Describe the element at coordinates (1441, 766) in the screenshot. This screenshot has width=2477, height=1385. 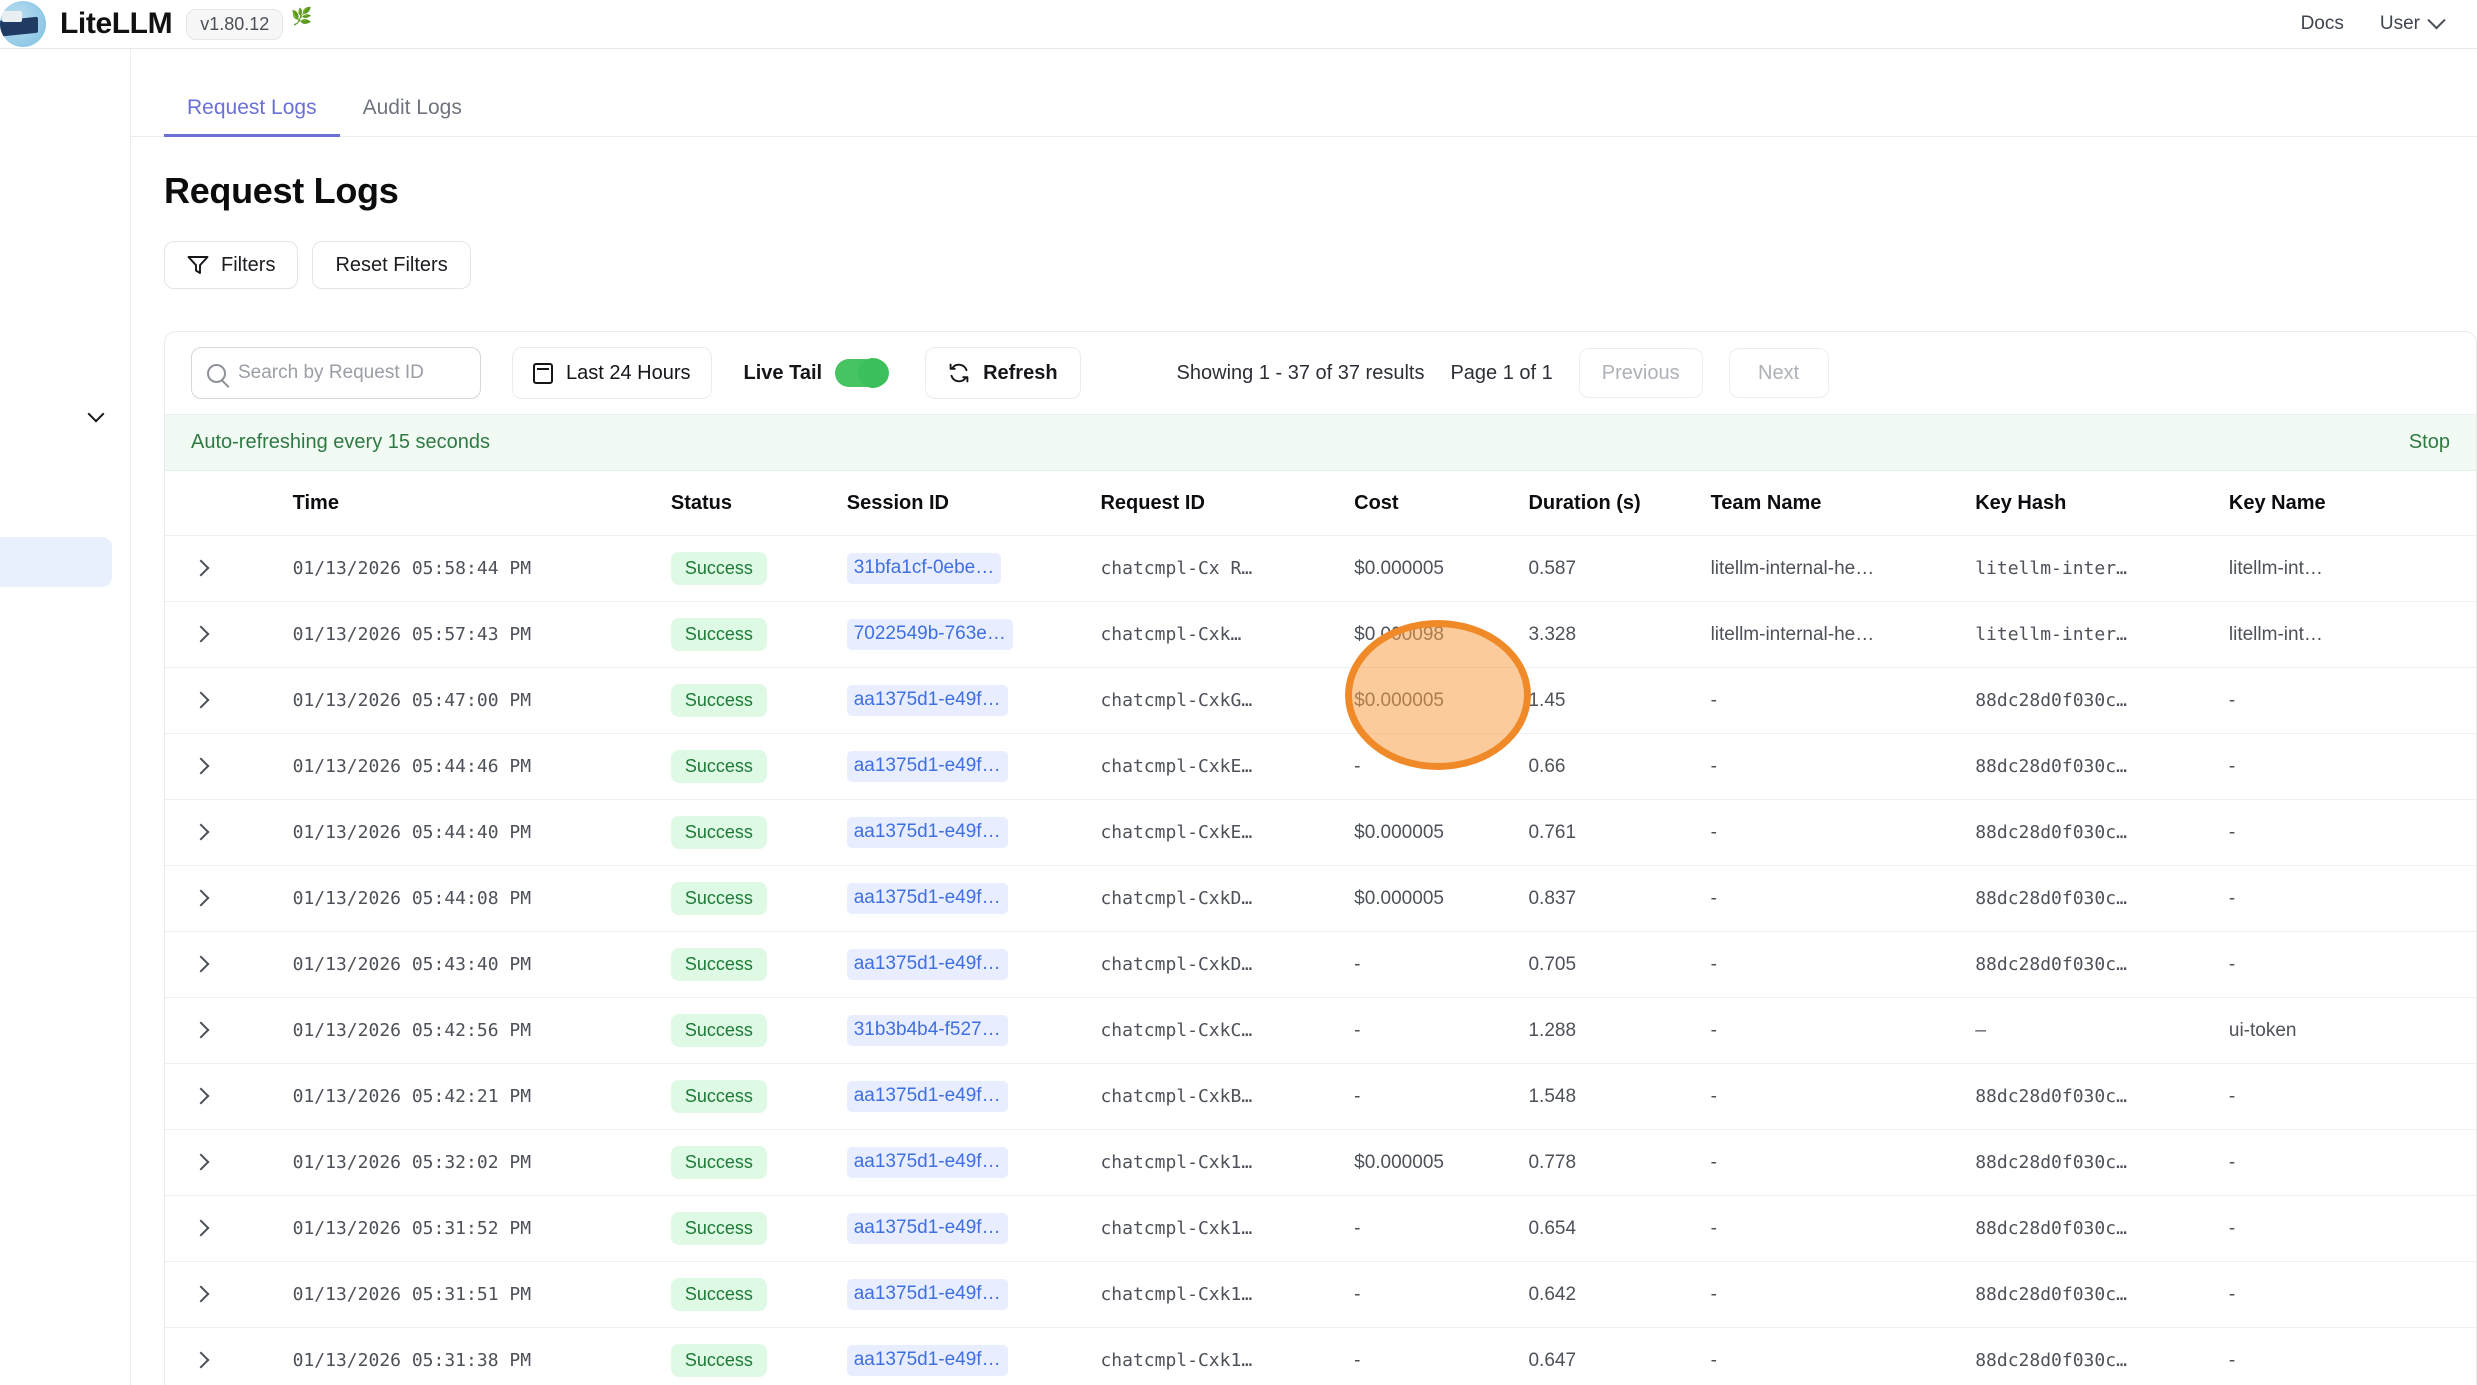
I see `cell-cost: -` at that location.